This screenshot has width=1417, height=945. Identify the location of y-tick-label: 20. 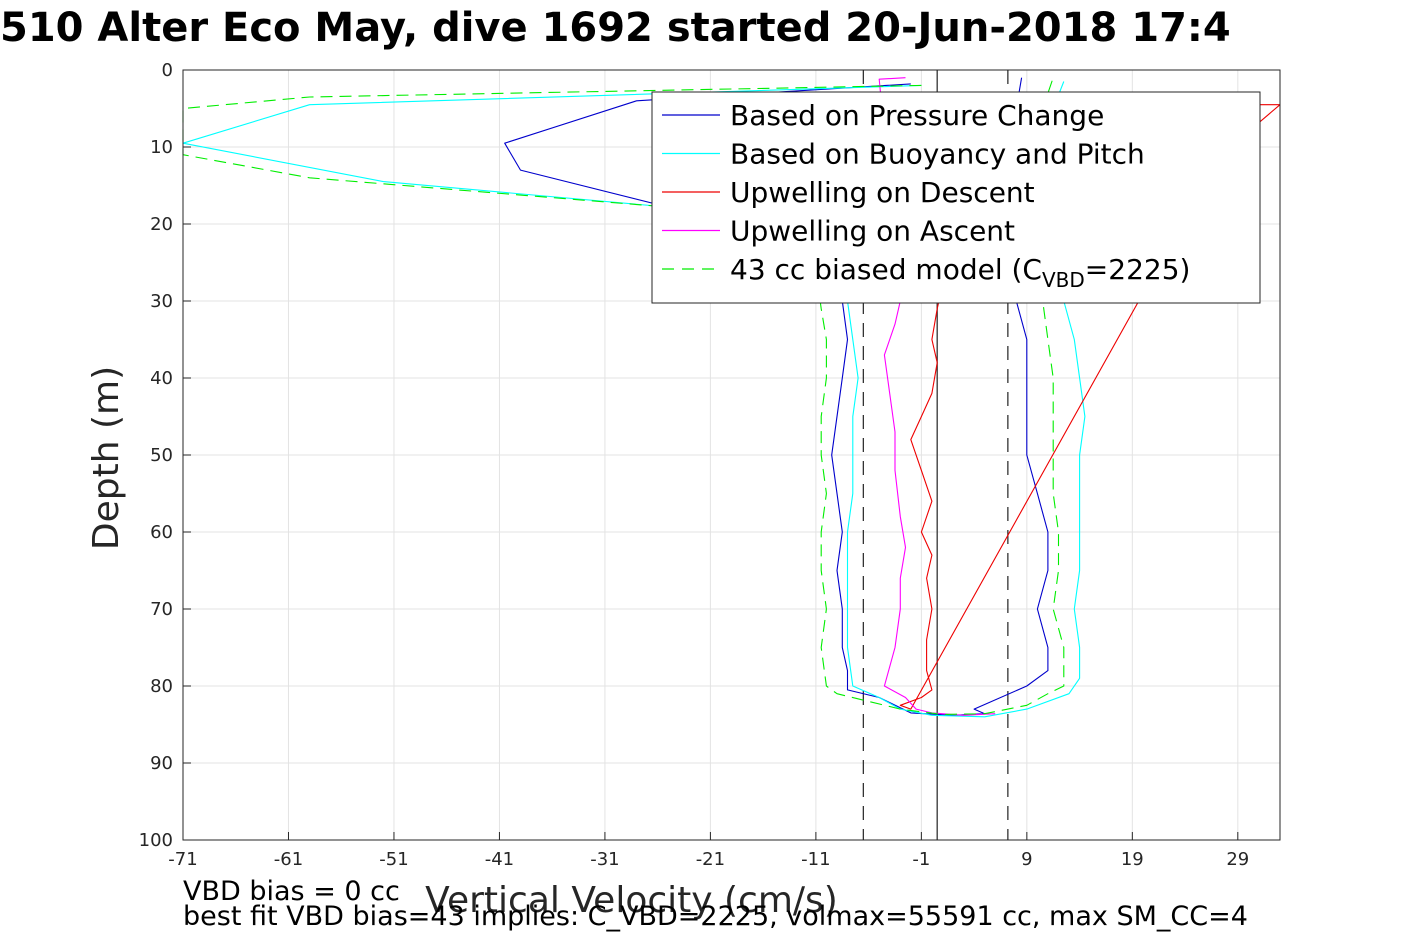
(161, 224).